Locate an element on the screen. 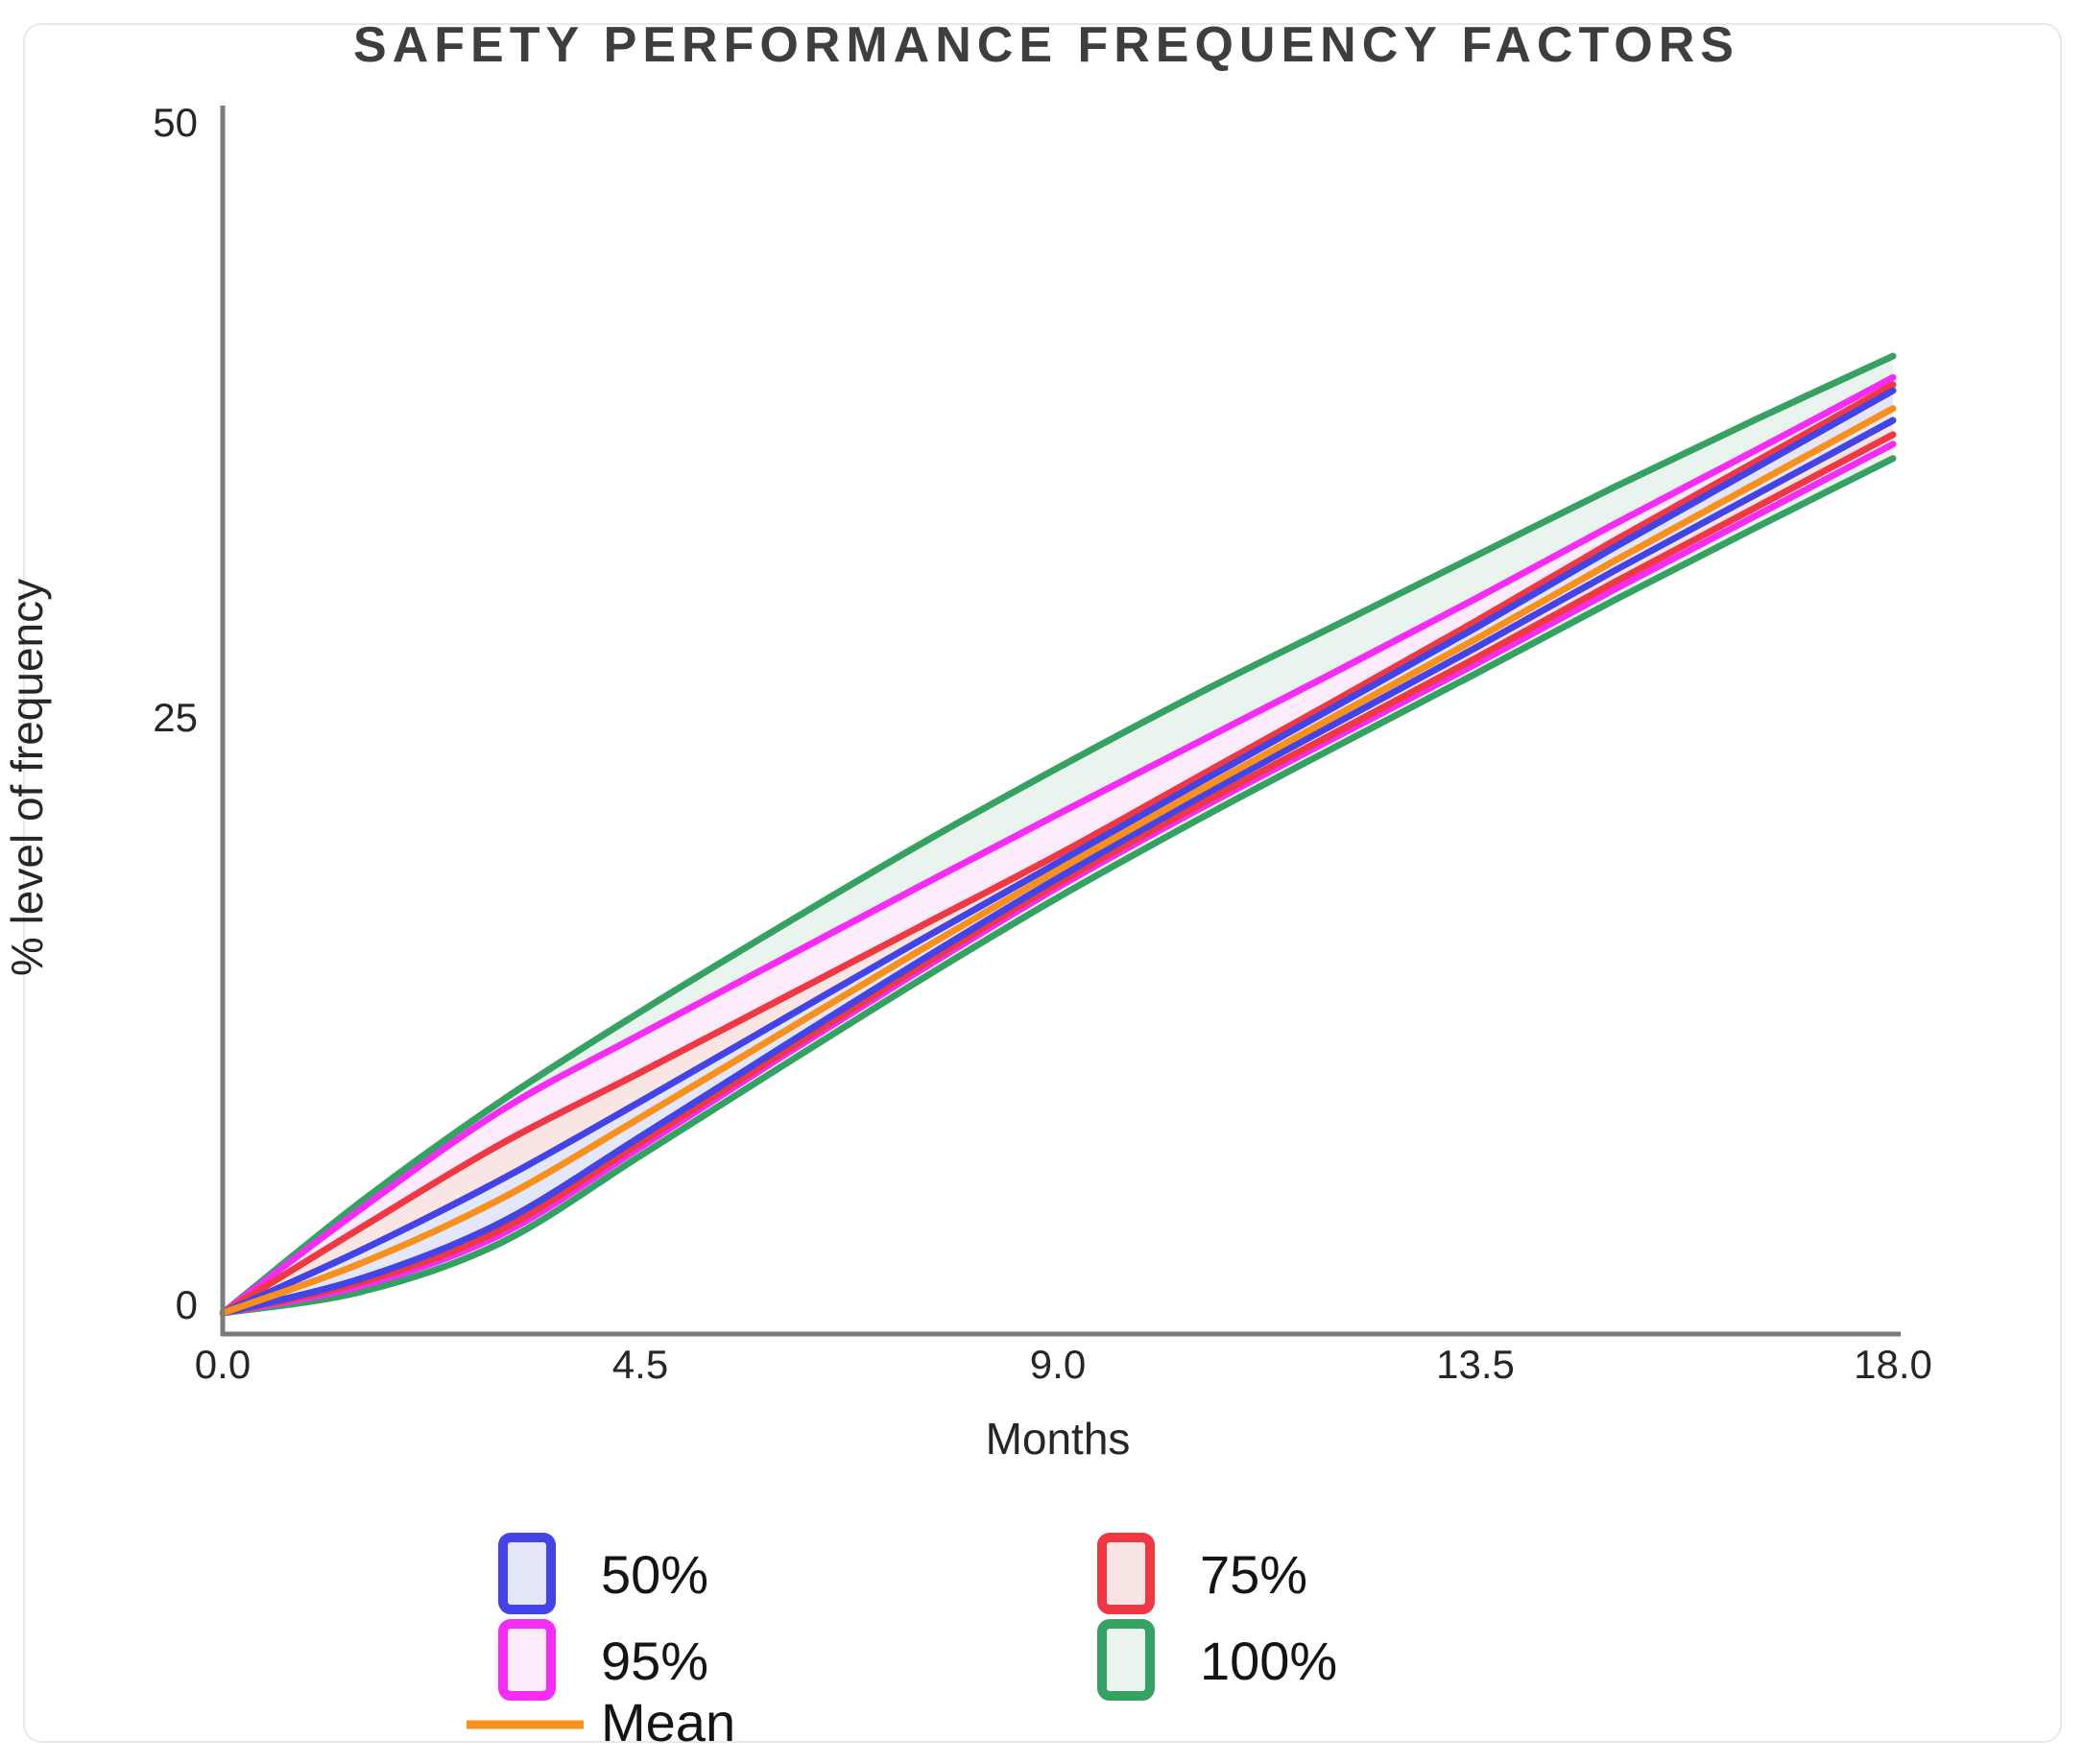 The width and height of the screenshot is (2084, 1764). legend-label-95pct: 95% is located at coordinates (655, 1661).